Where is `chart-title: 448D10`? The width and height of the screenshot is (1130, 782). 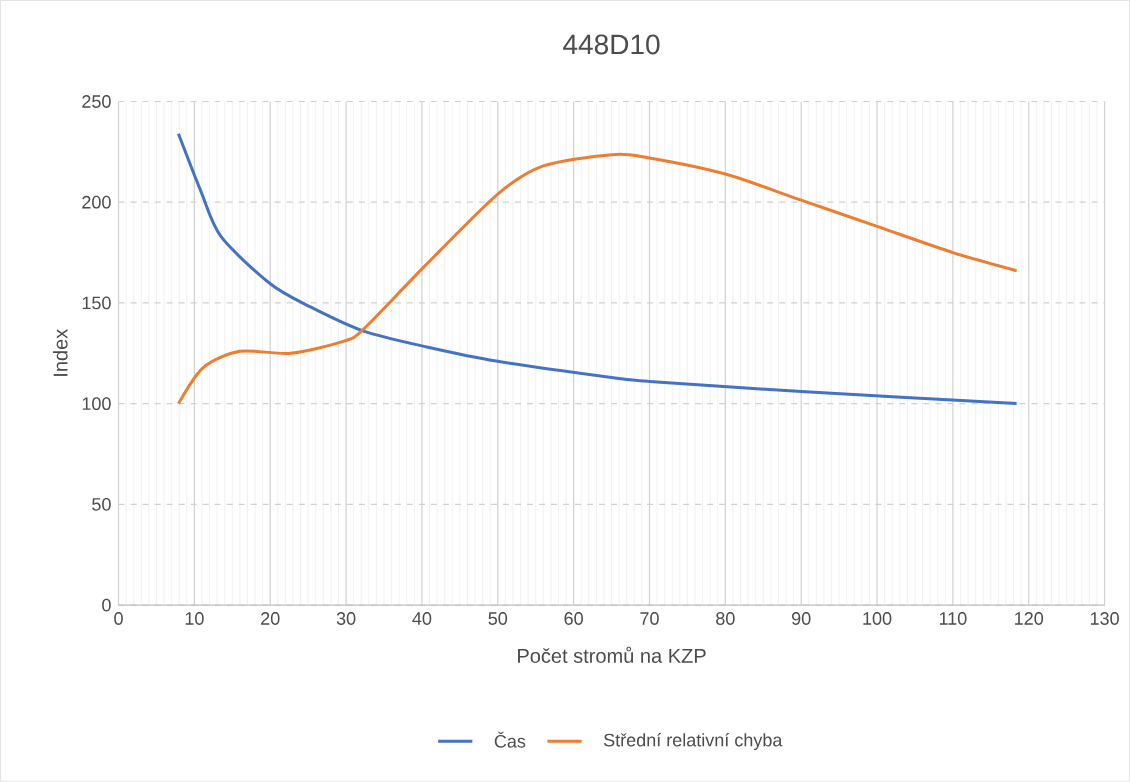 chart-title: 448D10 is located at coordinates (611, 44).